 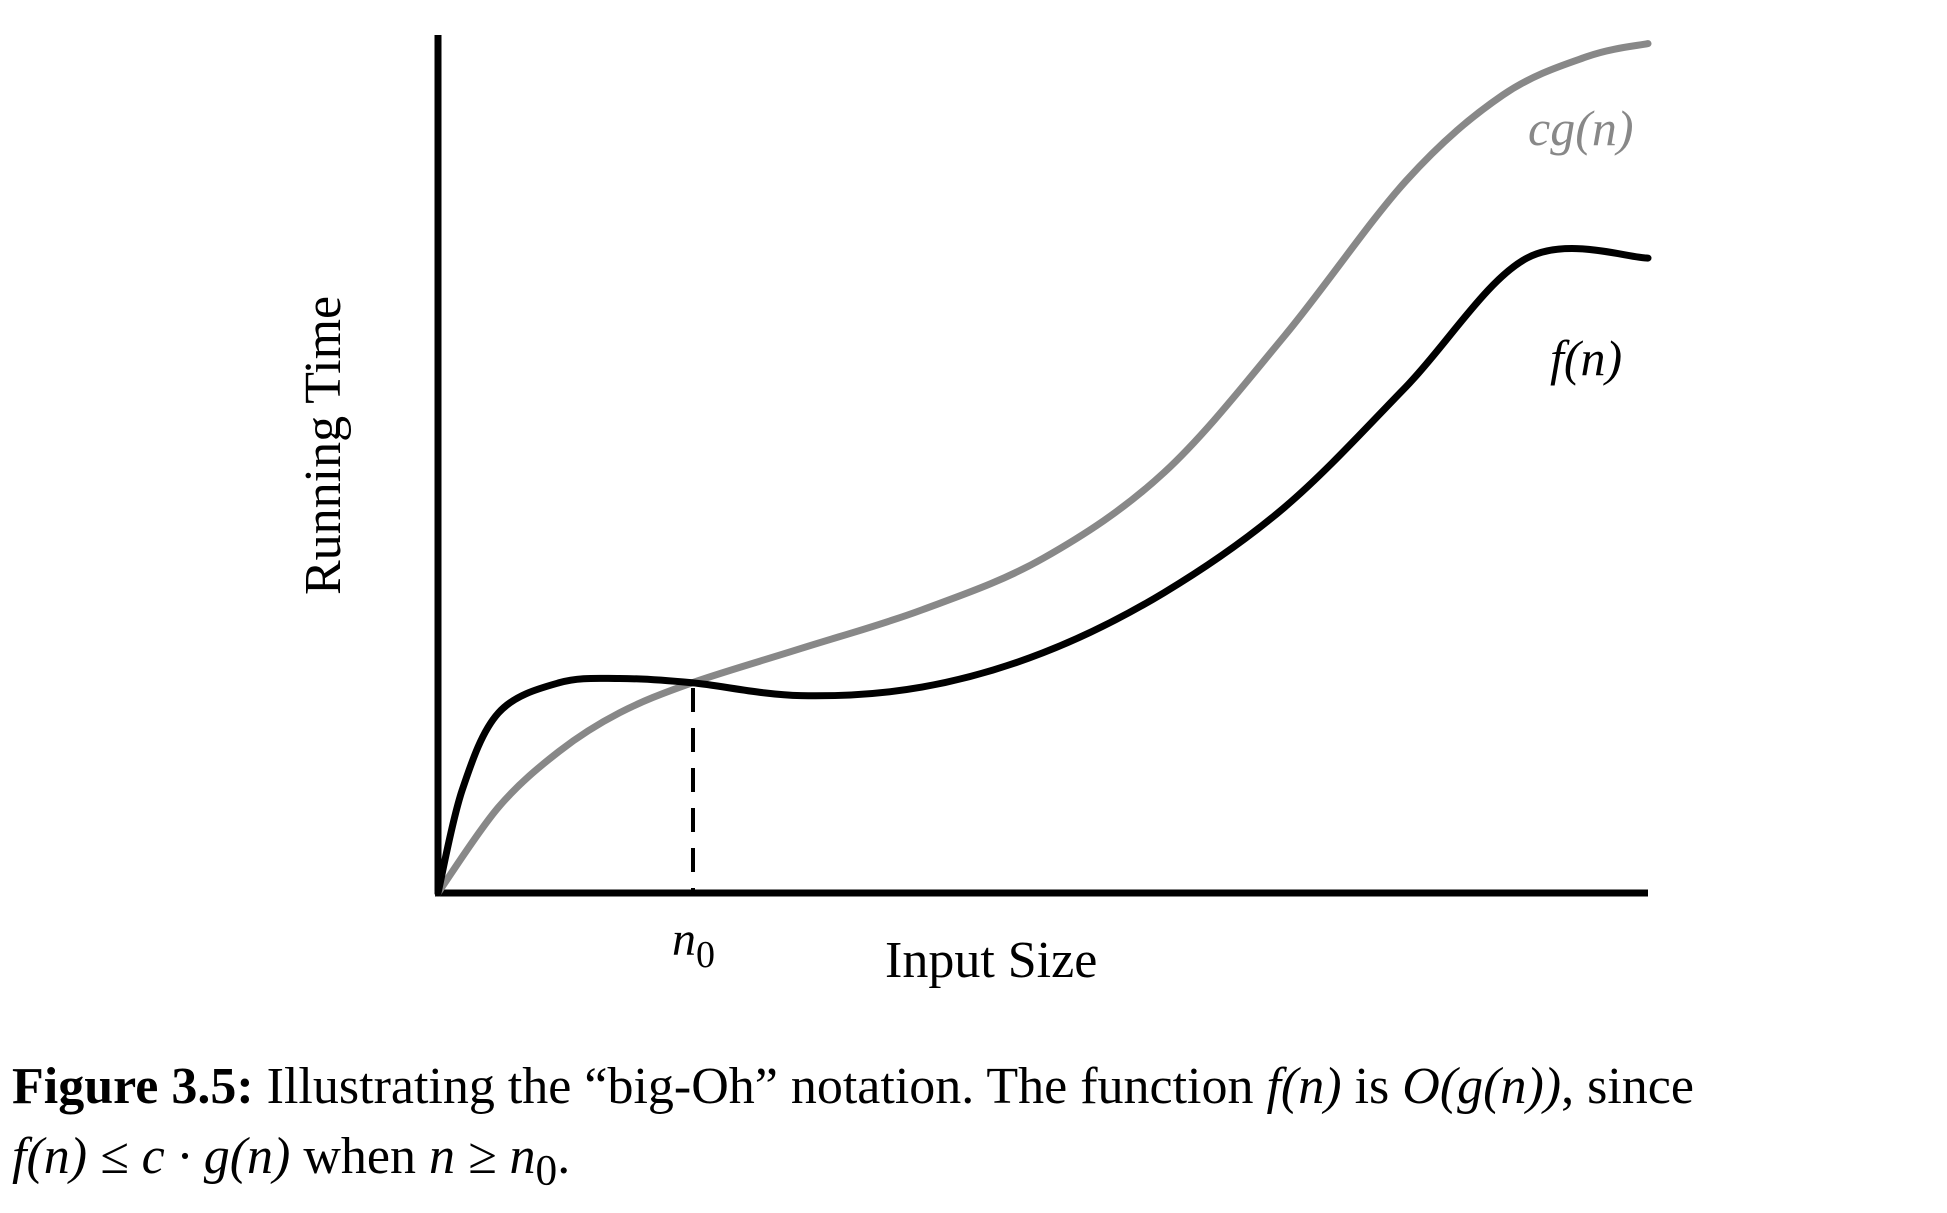 I want to click on series-label-f: f(n), so click(x=1586, y=358).